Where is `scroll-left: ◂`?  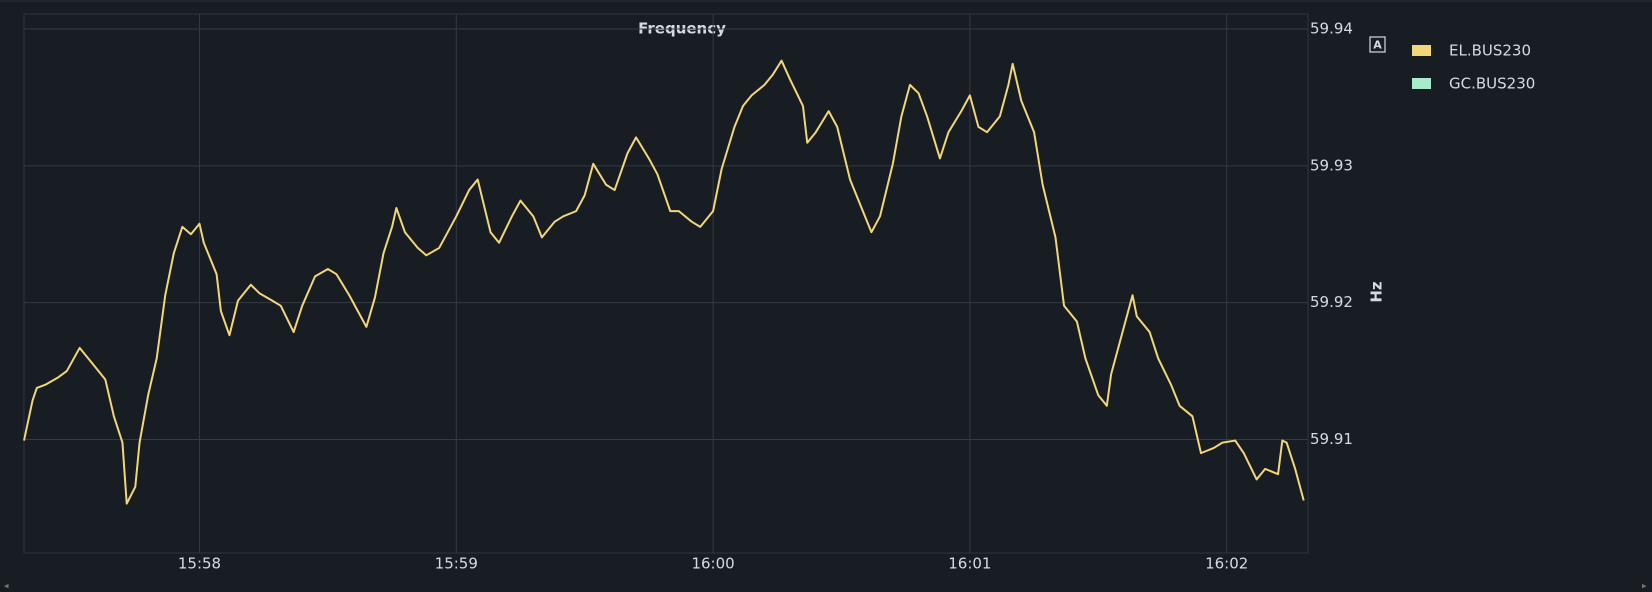
scroll-left: ◂ is located at coordinates (6, 587).